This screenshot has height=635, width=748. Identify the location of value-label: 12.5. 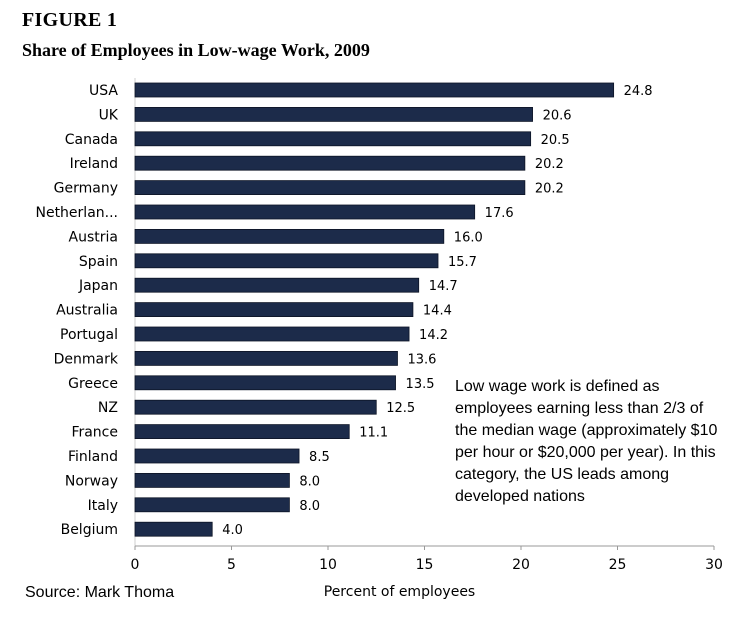
(400, 408).